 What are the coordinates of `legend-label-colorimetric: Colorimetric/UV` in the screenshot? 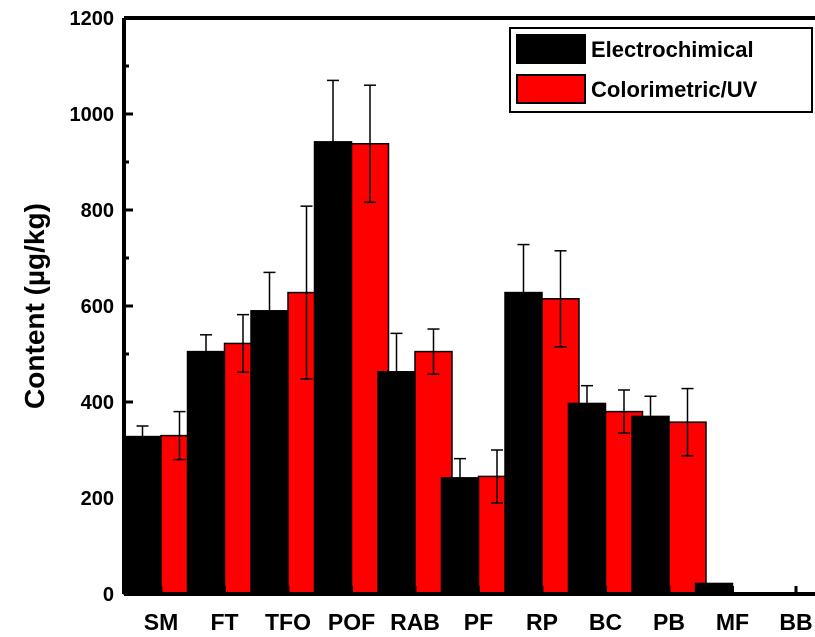 It's located at (674, 89).